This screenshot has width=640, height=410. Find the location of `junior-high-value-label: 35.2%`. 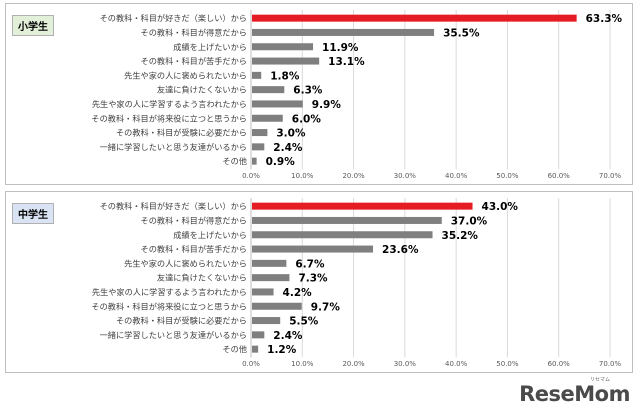

junior-high-value-label: 35.2% is located at coordinates (460, 236).